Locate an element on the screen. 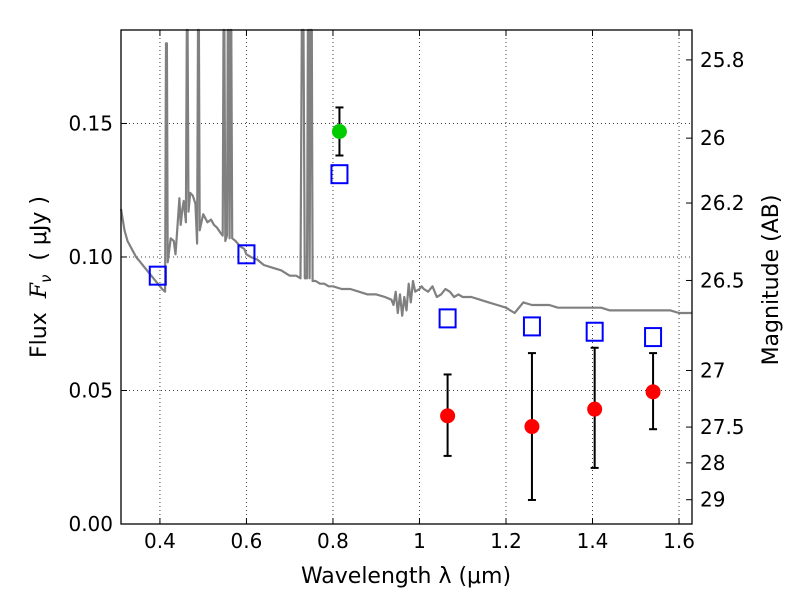 This screenshot has height=600, width=800. y-tick-label: 0.05 is located at coordinates (90, 390).